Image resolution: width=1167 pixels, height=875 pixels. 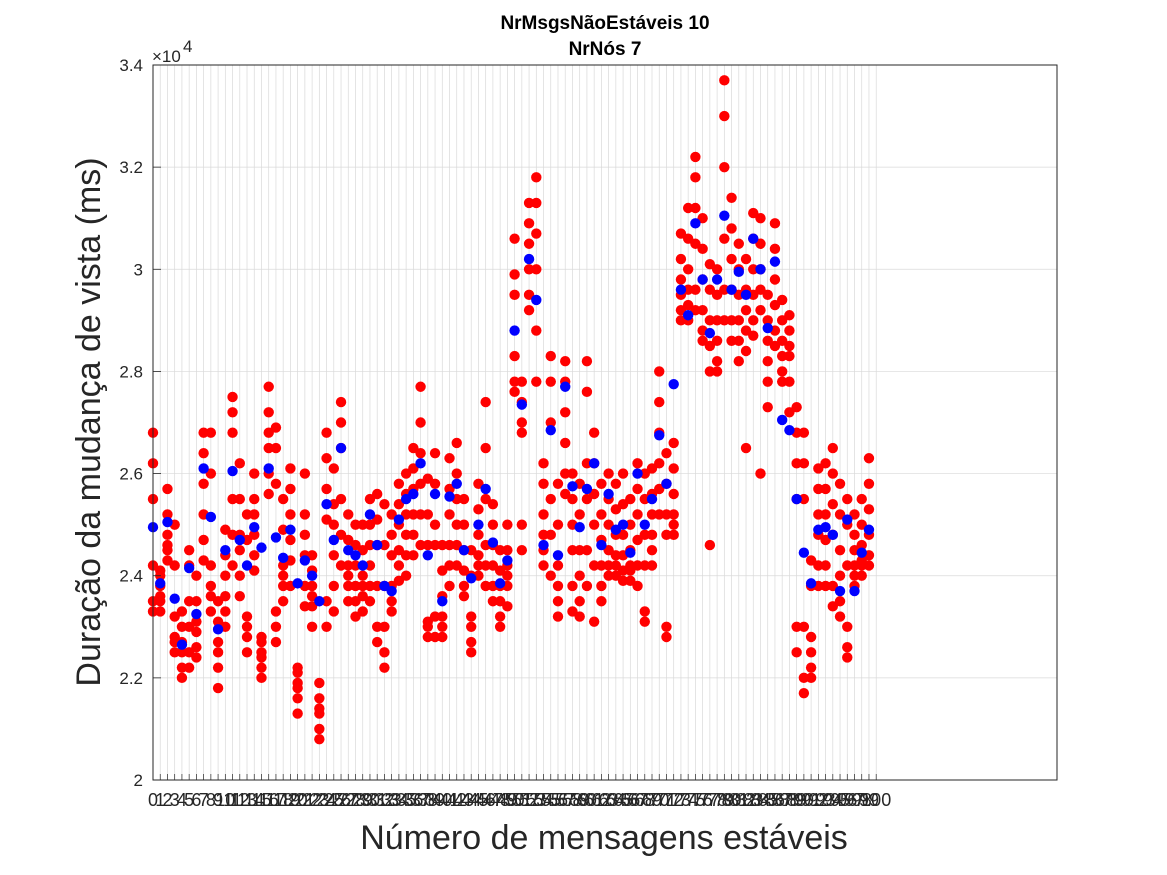 I want to click on x-tick-label: 26, so click(x=341, y=800).